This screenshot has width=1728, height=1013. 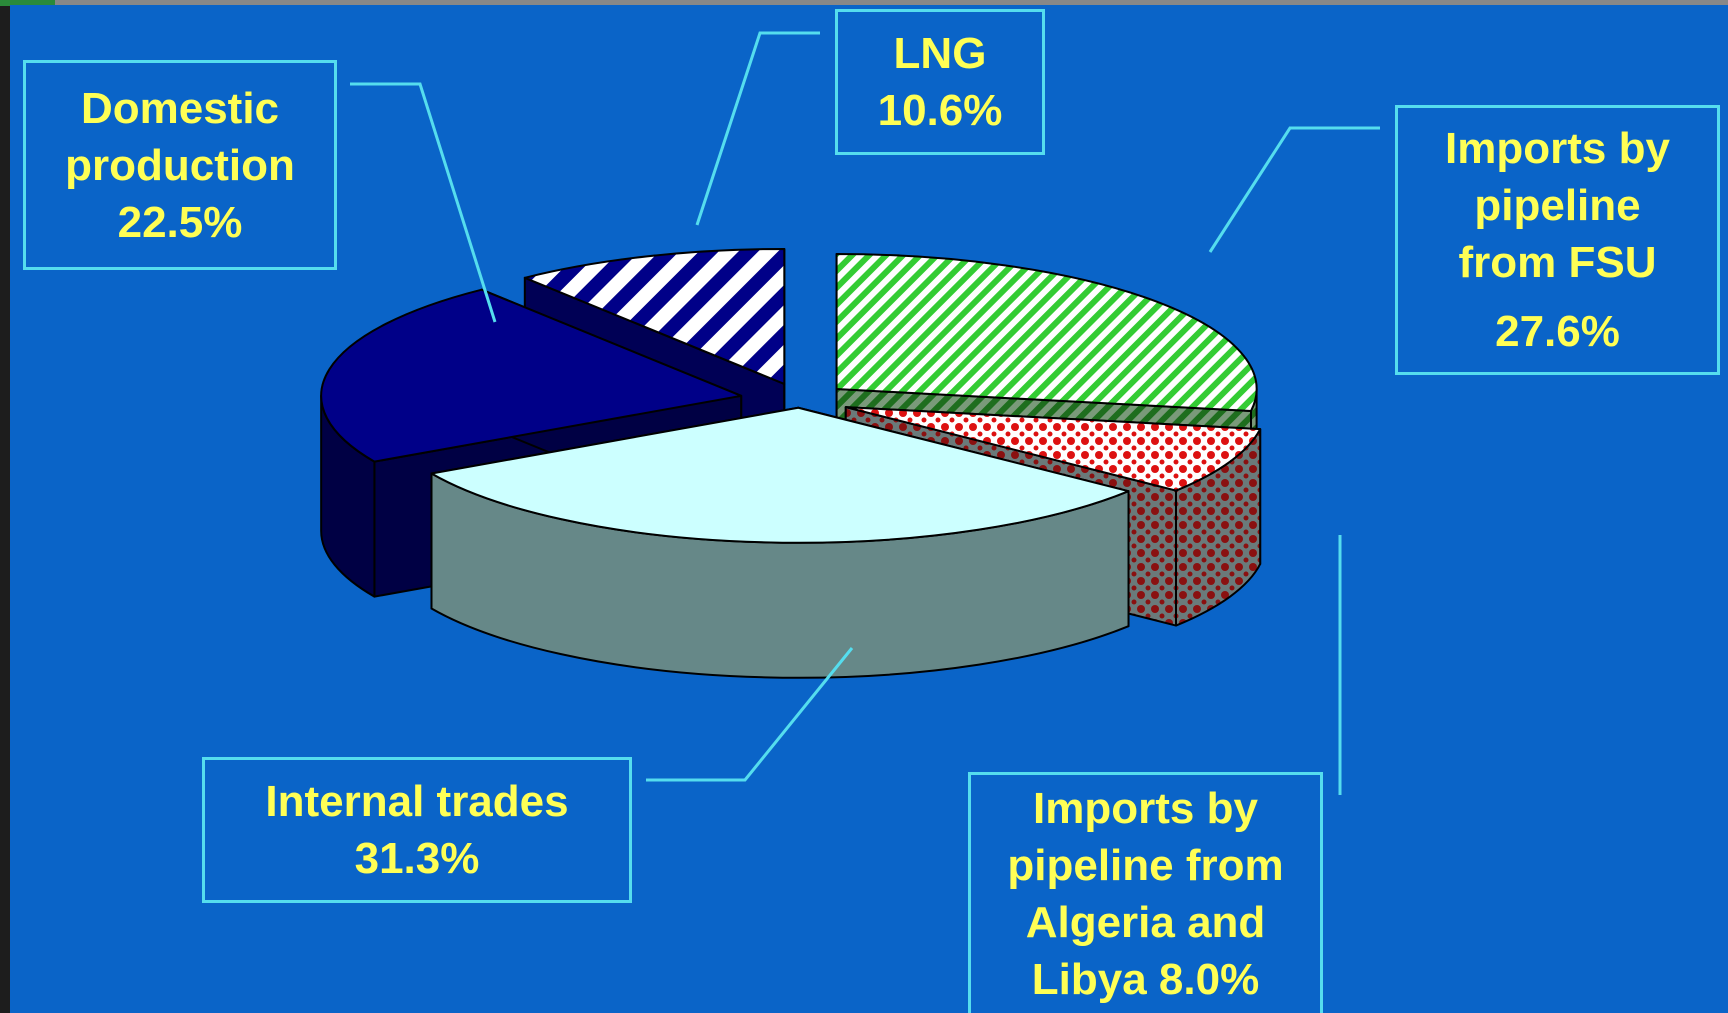 I want to click on slice-internal-trades-top, so click(x=780, y=475).